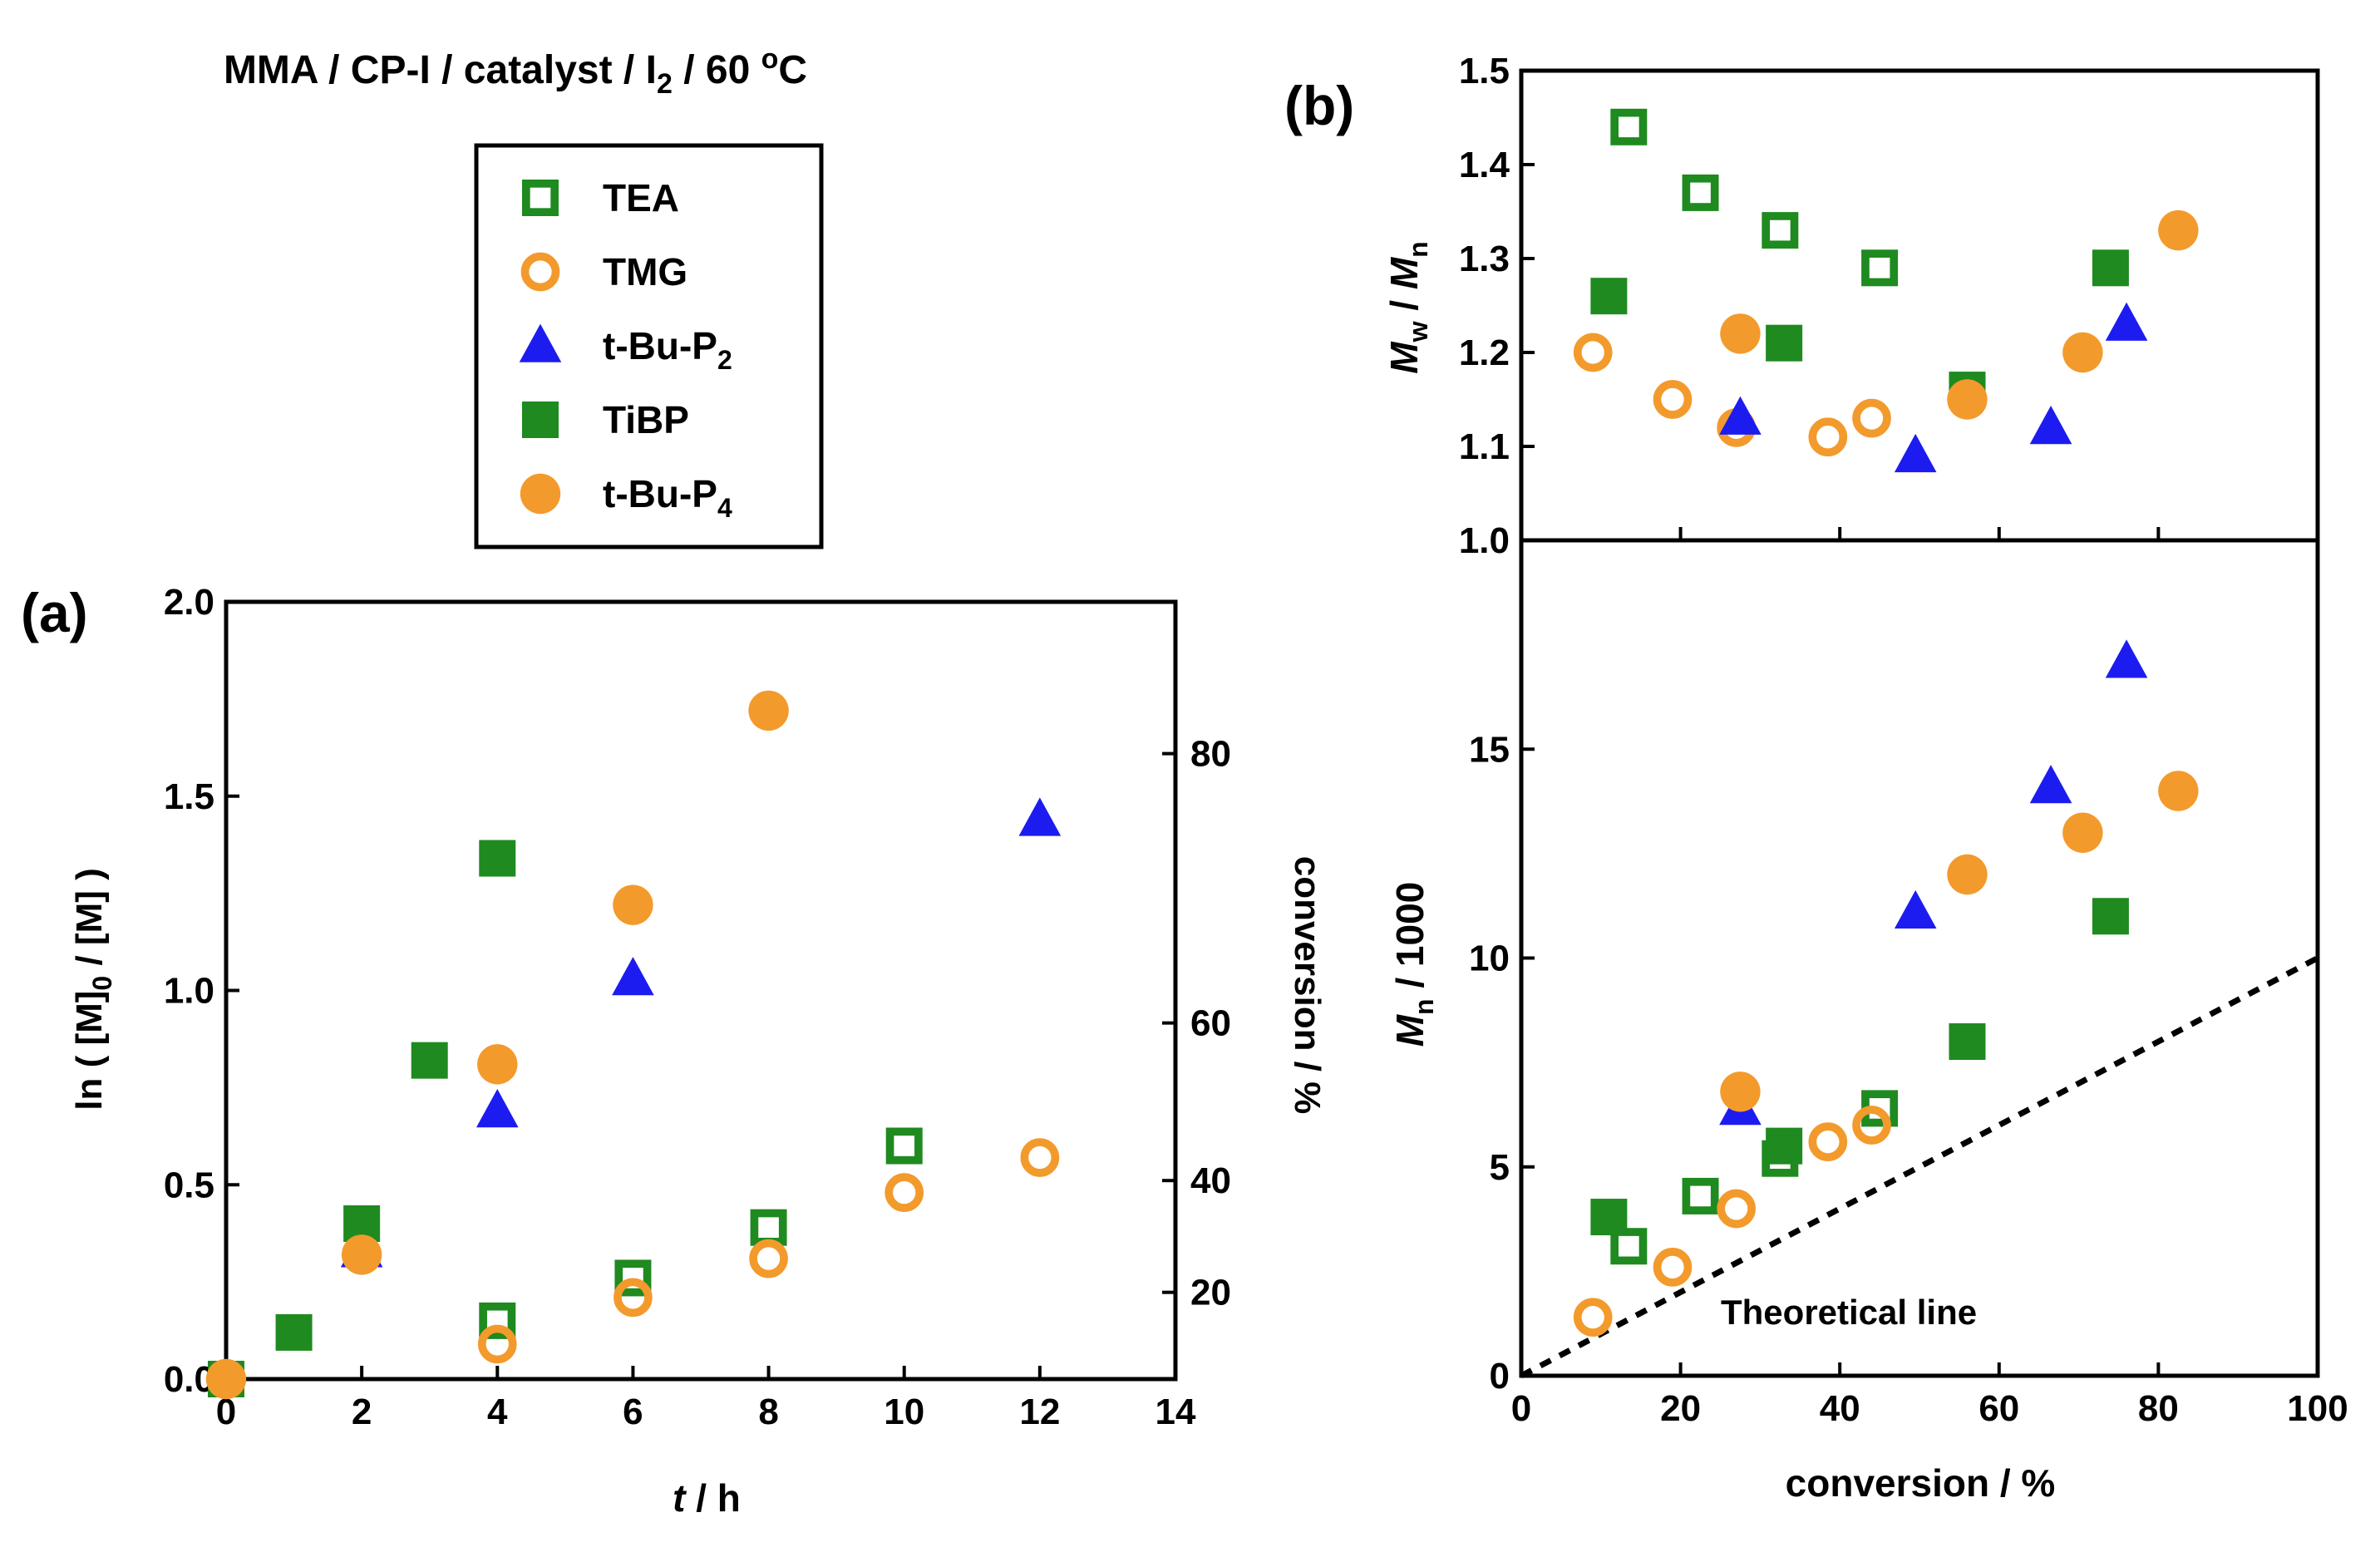  Describe the element at coordinates (1500, 1376) in the screenshot. I see `chart-b-bottom-y-tick-label: 0` at that location.